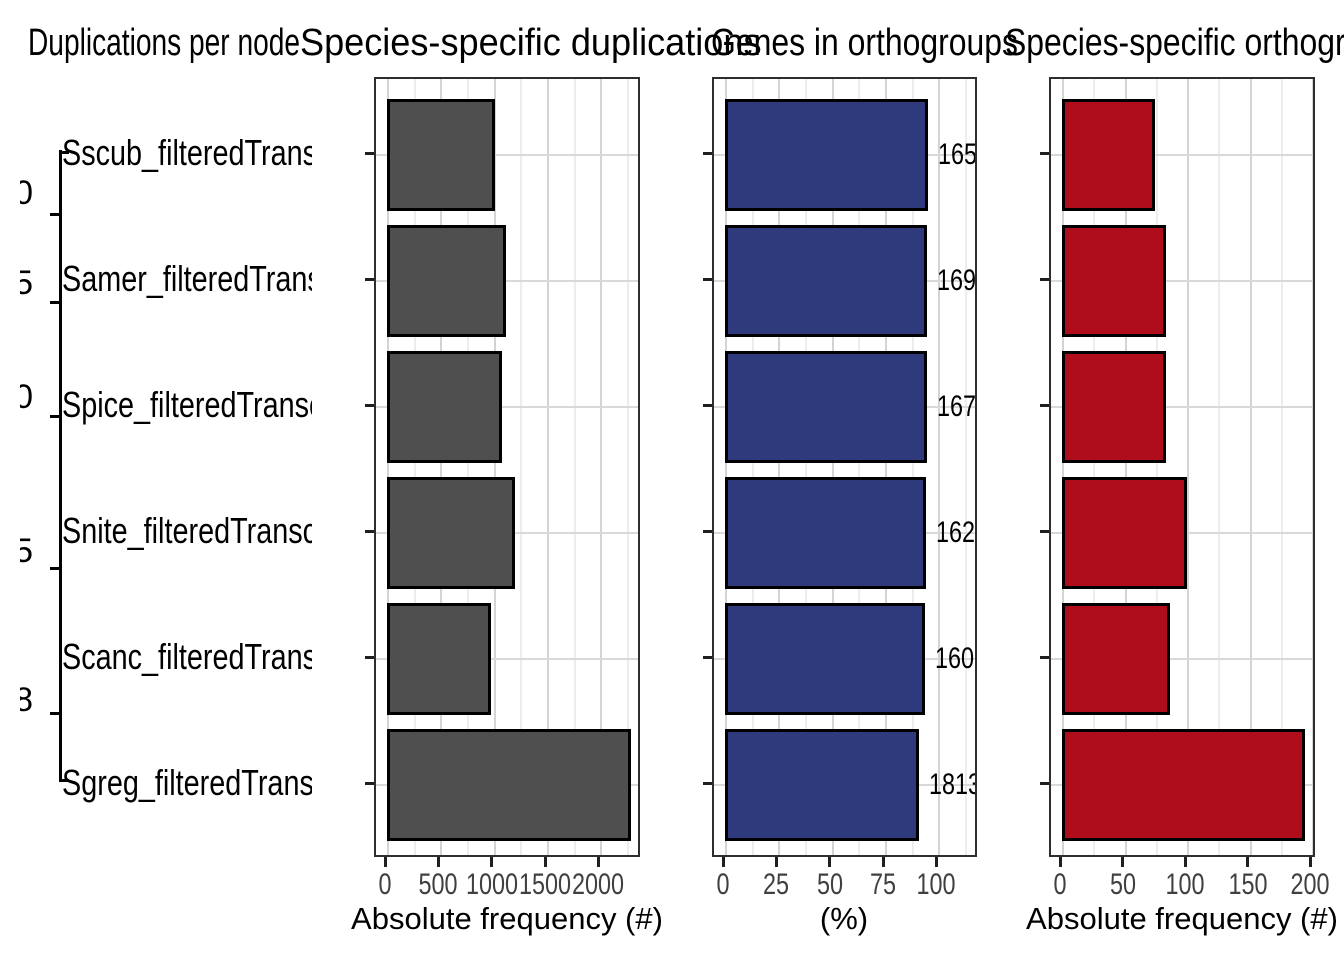 The height and width of the screenshot is (960, 1344). I want to click on species-label: Scanc_filteredTranscripts, so click(187, 657).